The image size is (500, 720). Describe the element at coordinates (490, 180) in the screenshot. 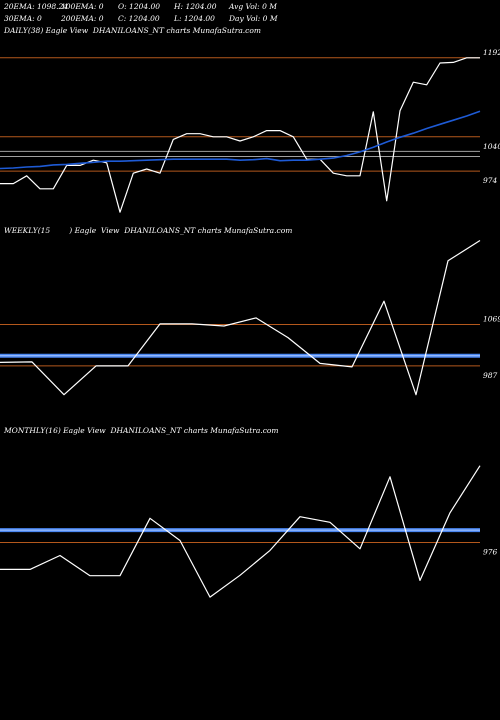

I see `daily-level-label-2: 974` at that location.